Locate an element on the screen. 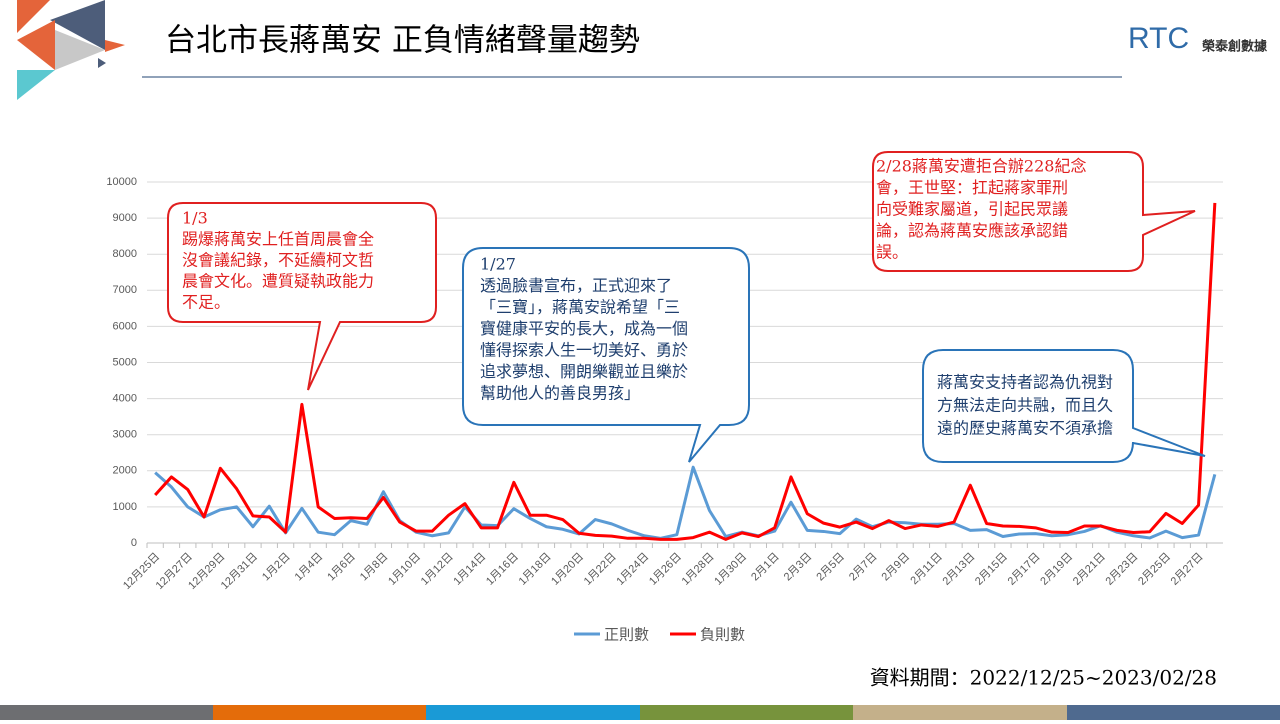 The width and height of the screenshot is (1280, 724). x-tick-label: 2月5日 is located at coordinates (830, 567).